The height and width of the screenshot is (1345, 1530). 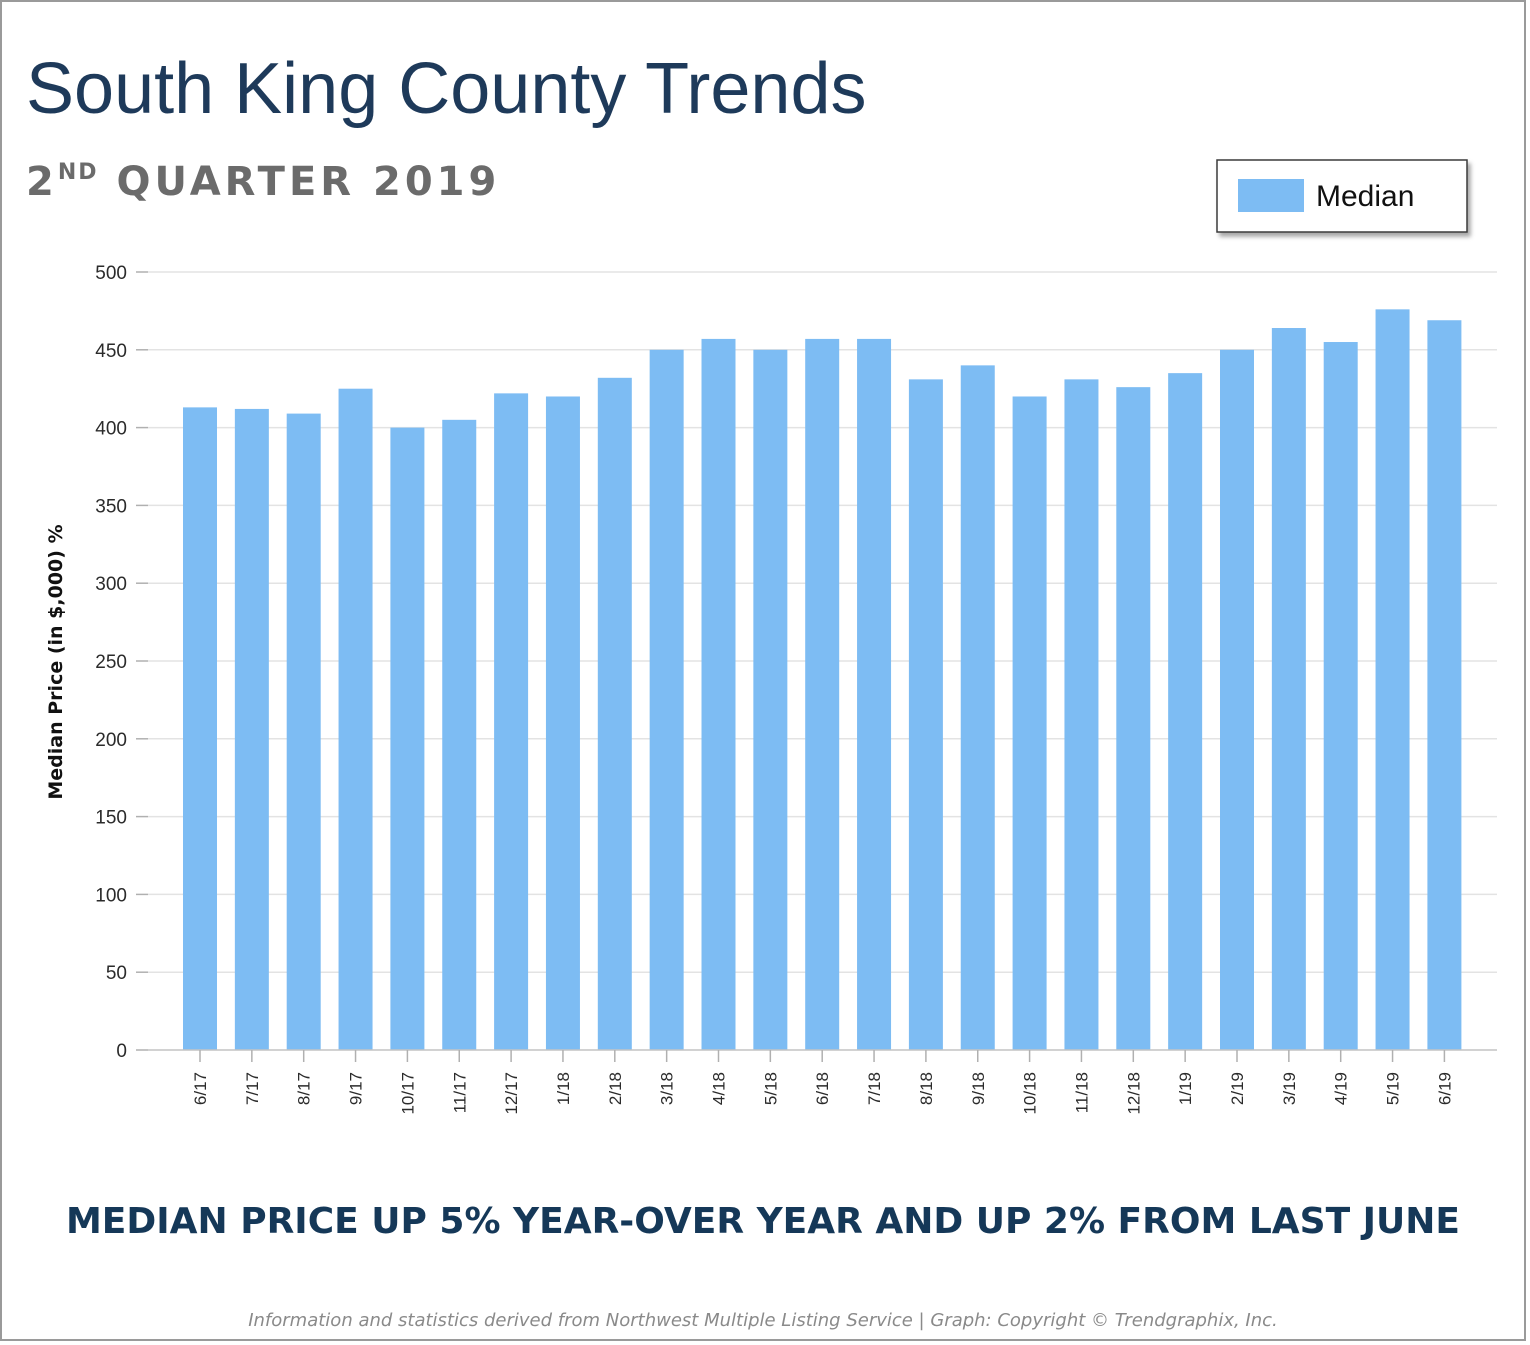 I want to click on x-tick-label: 6/18, so click(x=822, y=1088).